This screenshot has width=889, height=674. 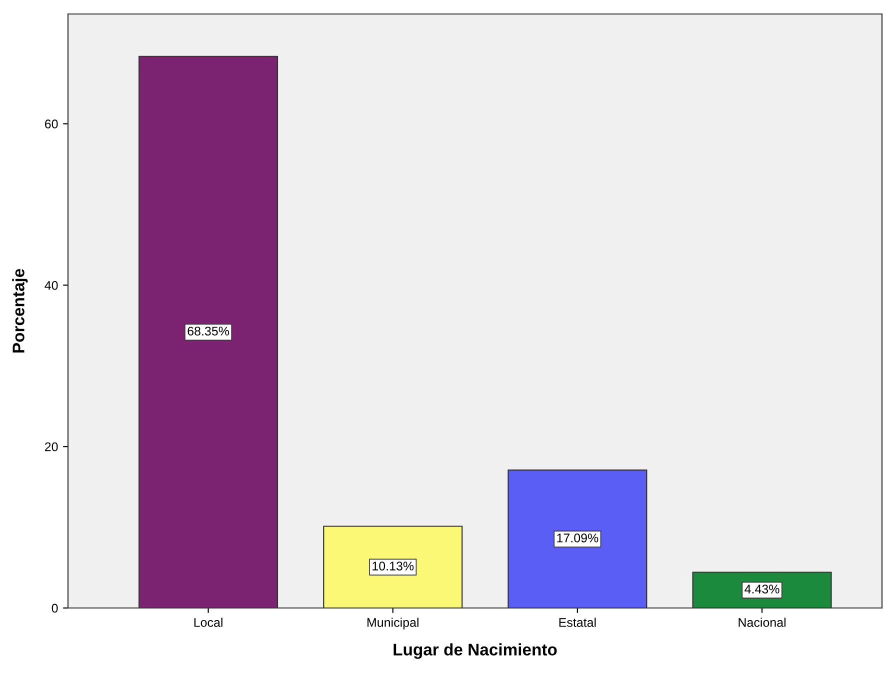 I want to click on x-tick-label: Local, so click(x=208, y=622).